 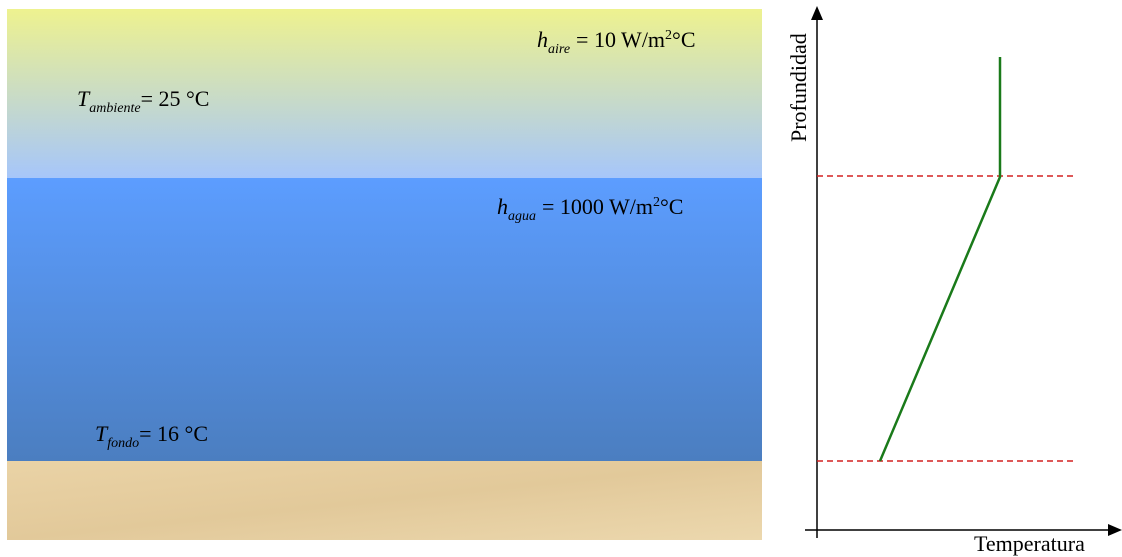 I want to click on text: = 16 °C, so click(x=173, y=433).